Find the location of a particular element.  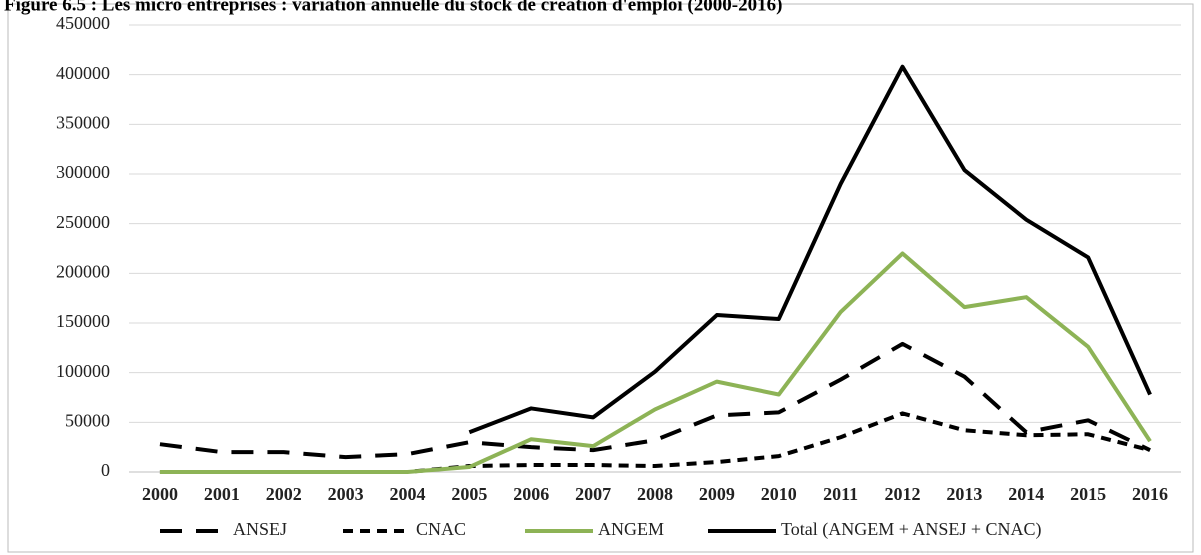

series-line is located at coordinates (655, 442).